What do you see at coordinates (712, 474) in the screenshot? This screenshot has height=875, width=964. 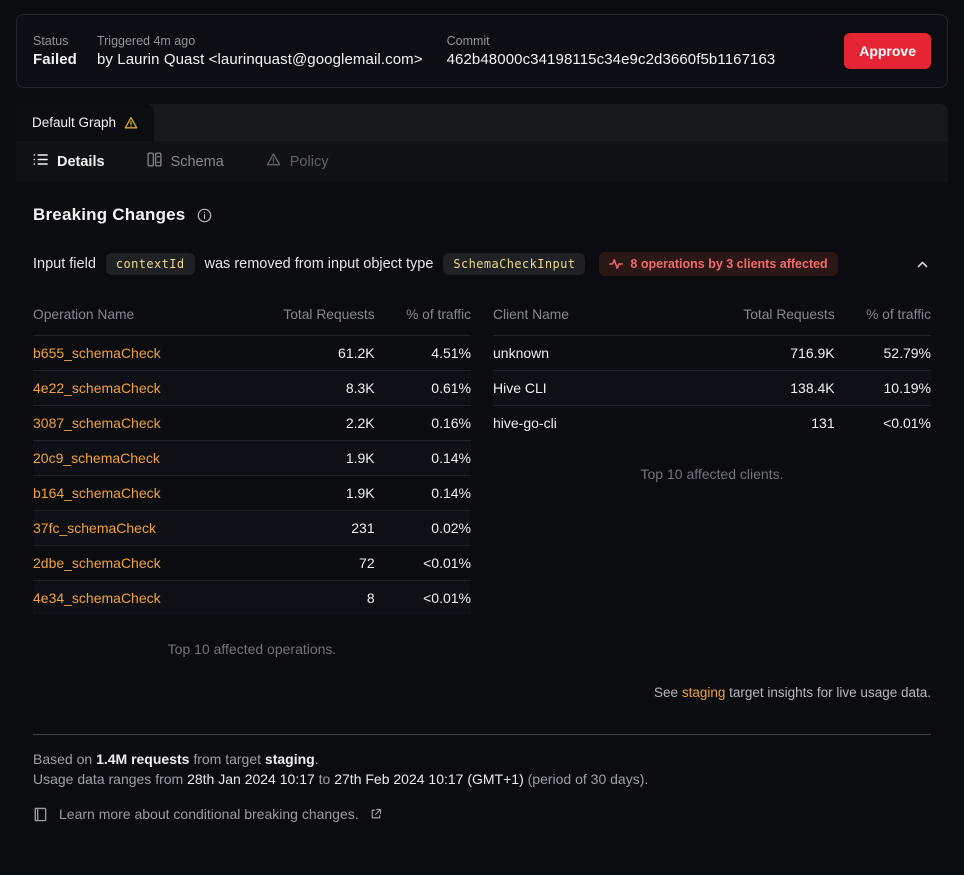 I see `clients-caption: Top 10 affected clients.` at bounding box center [712, 474].